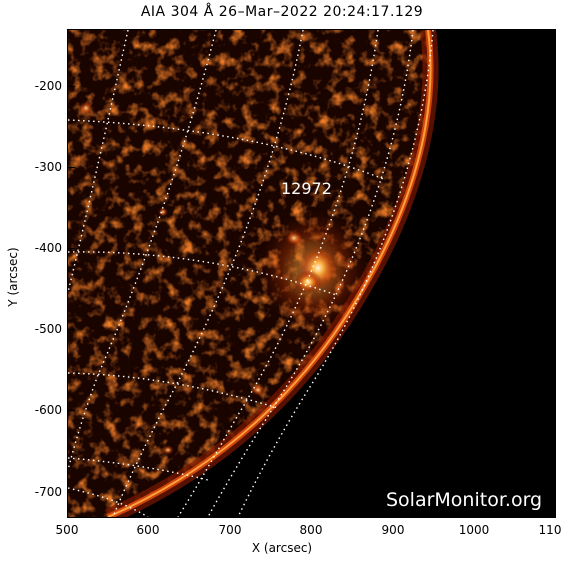 Image resolution: width=564 pixels, height=564 pixels. I want to click on y-tick-label: -400, so click(48, 248).